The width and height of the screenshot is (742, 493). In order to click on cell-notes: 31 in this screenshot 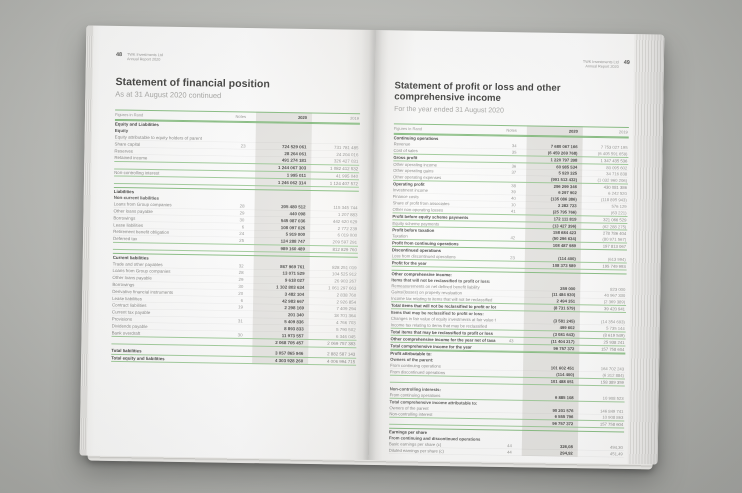, I will do `click(240, 321)`.